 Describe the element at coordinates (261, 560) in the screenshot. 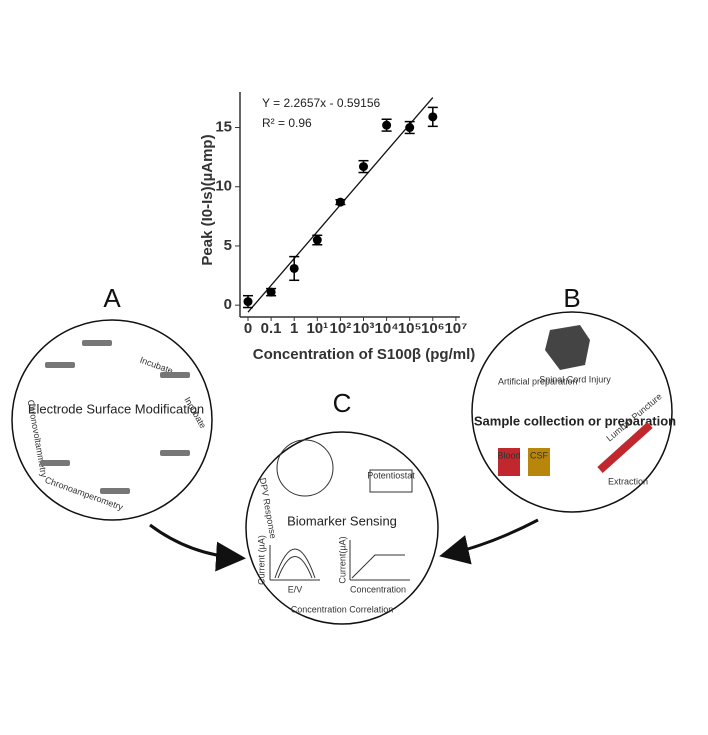

I see `step-label: Current (µA)` at that location.